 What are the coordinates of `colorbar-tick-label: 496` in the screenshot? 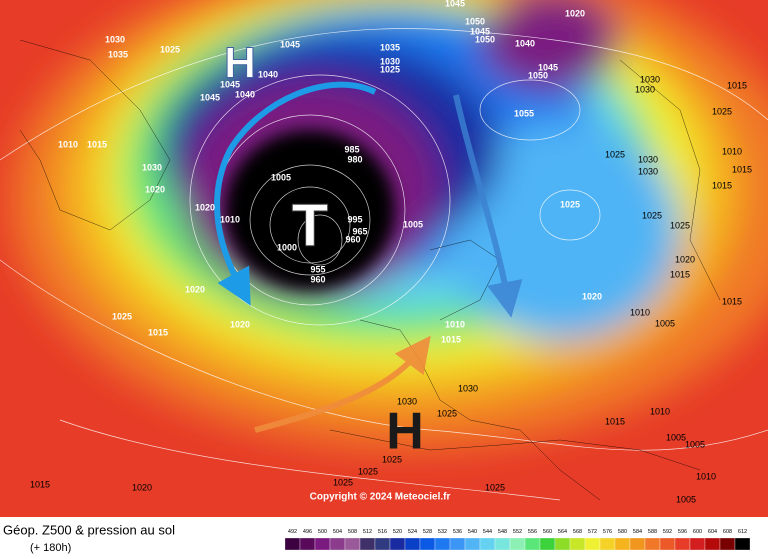 It's located at (307, 532).